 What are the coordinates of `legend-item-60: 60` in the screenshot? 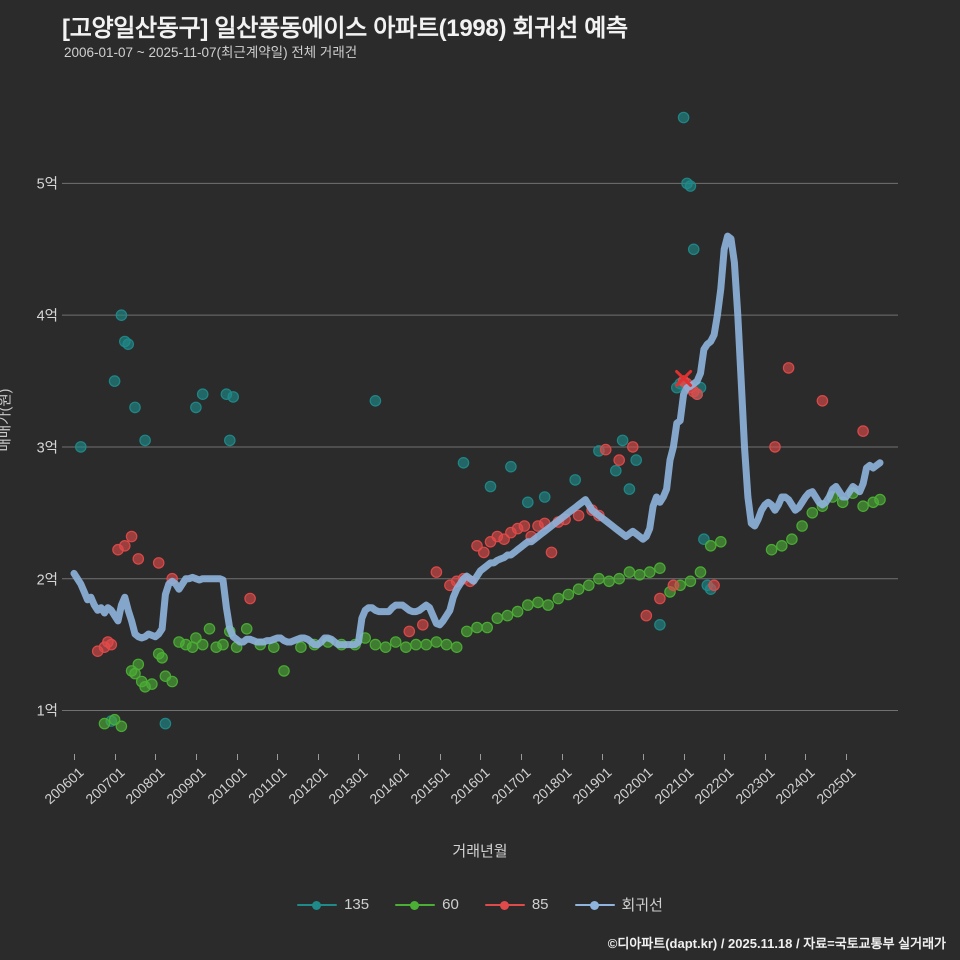 It's located at (427, 904).